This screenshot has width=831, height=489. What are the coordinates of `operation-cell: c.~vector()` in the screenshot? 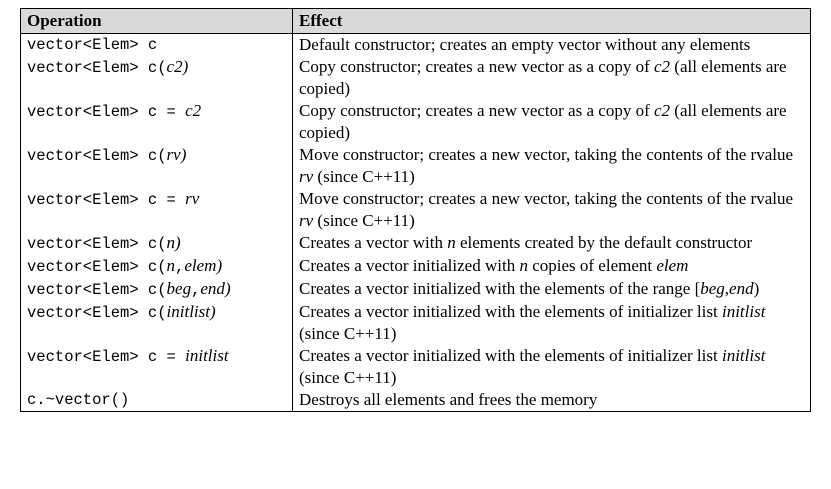 It's located at (156, 400).